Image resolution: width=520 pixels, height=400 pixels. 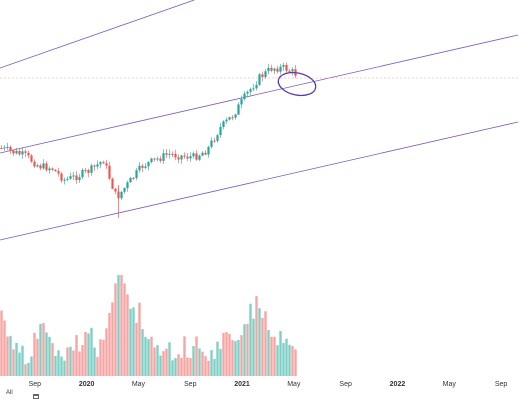 I want to click on range-all-button: All, so click(x=9, y=393).